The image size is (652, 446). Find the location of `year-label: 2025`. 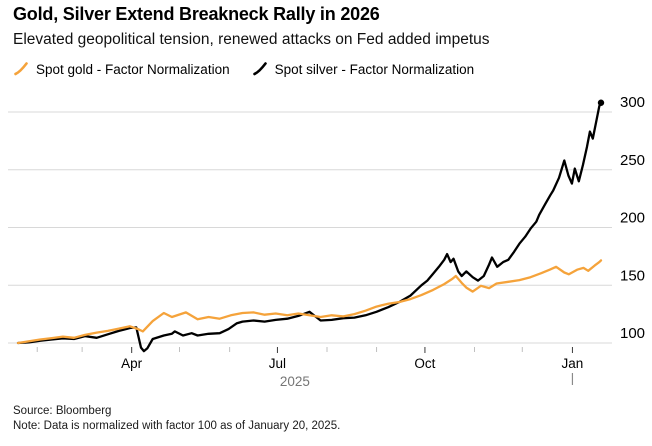

year-label: 2025 is located at coordinates (295, 381).